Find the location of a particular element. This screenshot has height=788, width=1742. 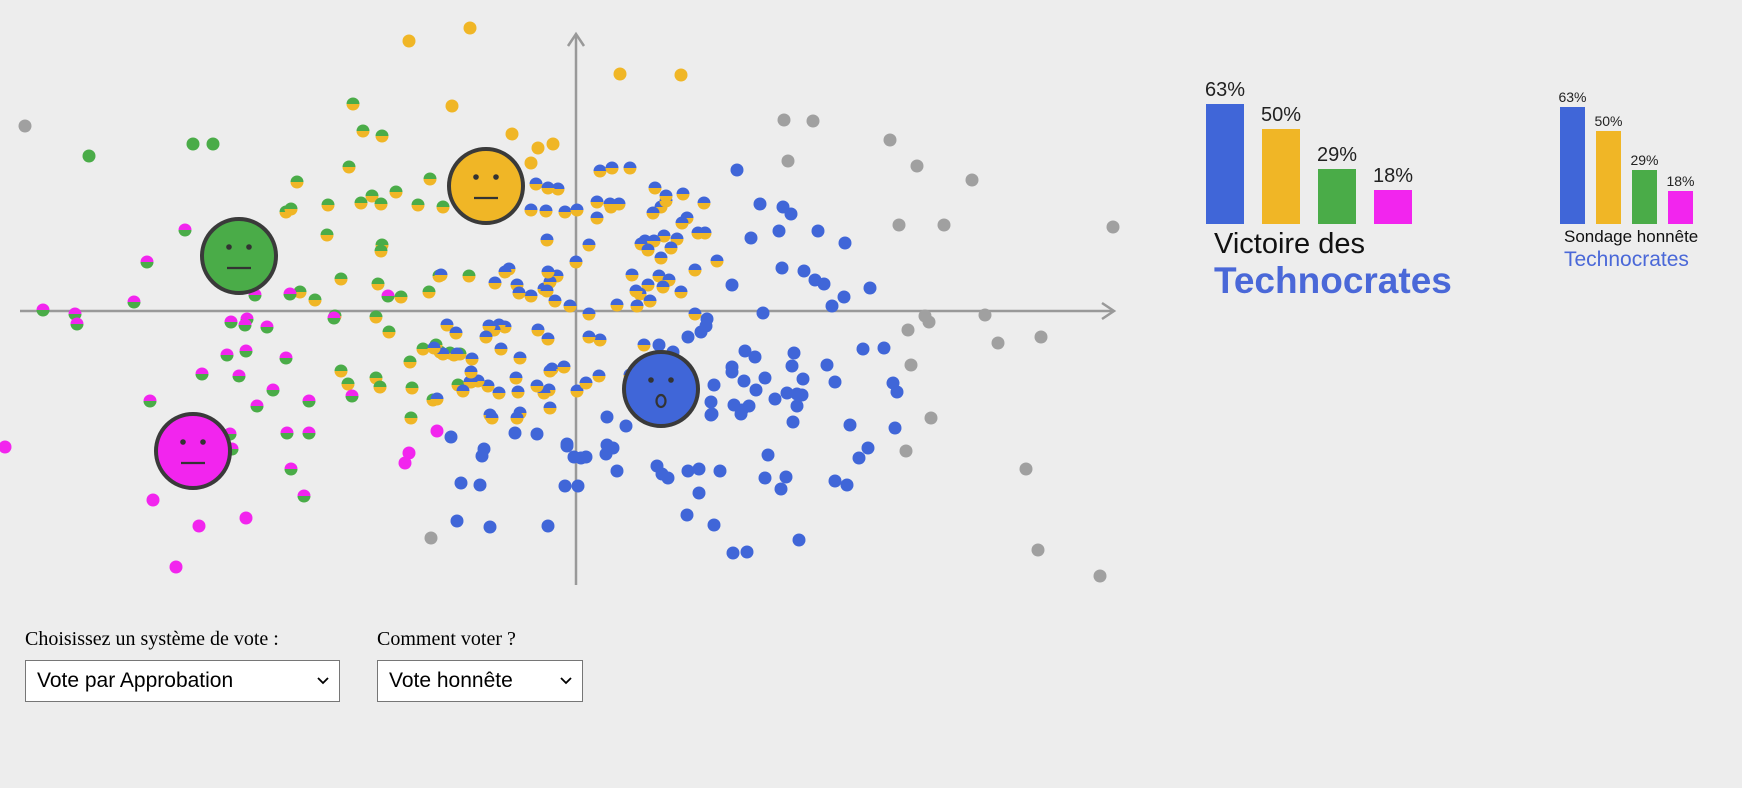

bar-label-yellow: 50% is located at coordinates (1608, 121).